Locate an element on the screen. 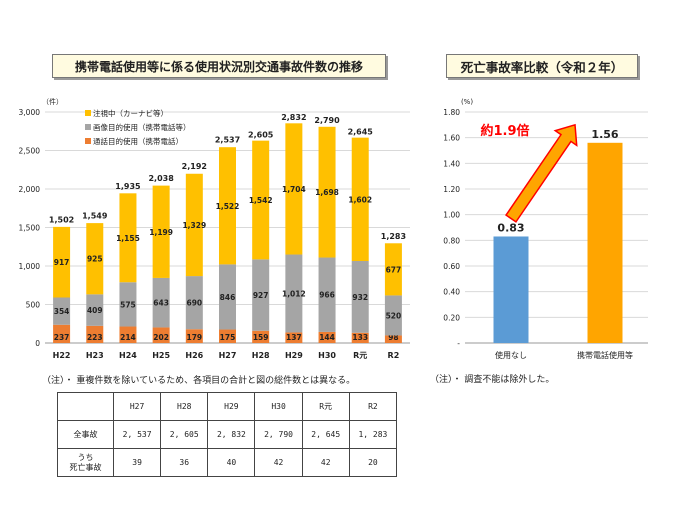 Image resolution: width=680 pixels, height=510 pixels. x-tick-label: H29 is located at coordinates (294, 355).